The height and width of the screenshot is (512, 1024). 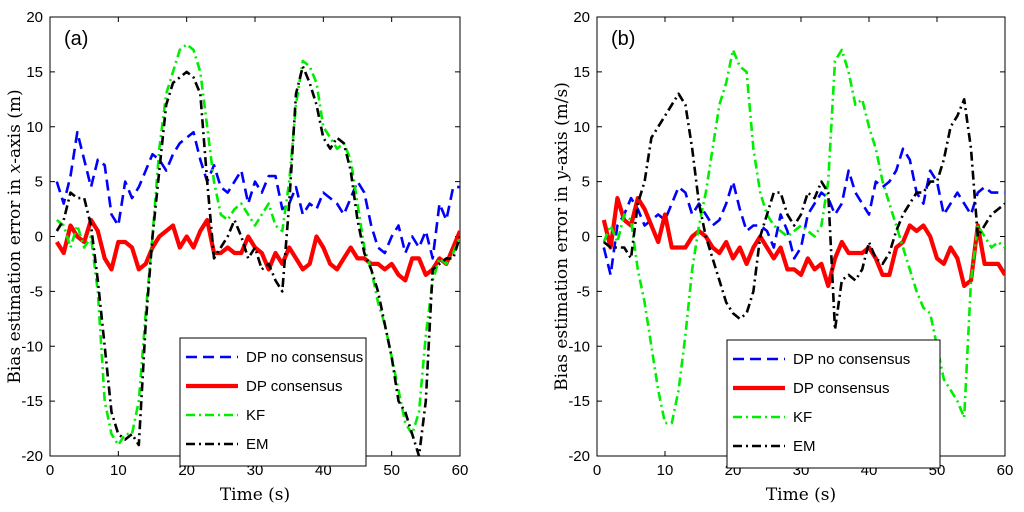 What do you see at coordinates (851, 359) in the screenshot?
I see `chart-1-legend-label-dp-no-consensus: DP no consensus` at bounding box center [851, 359].